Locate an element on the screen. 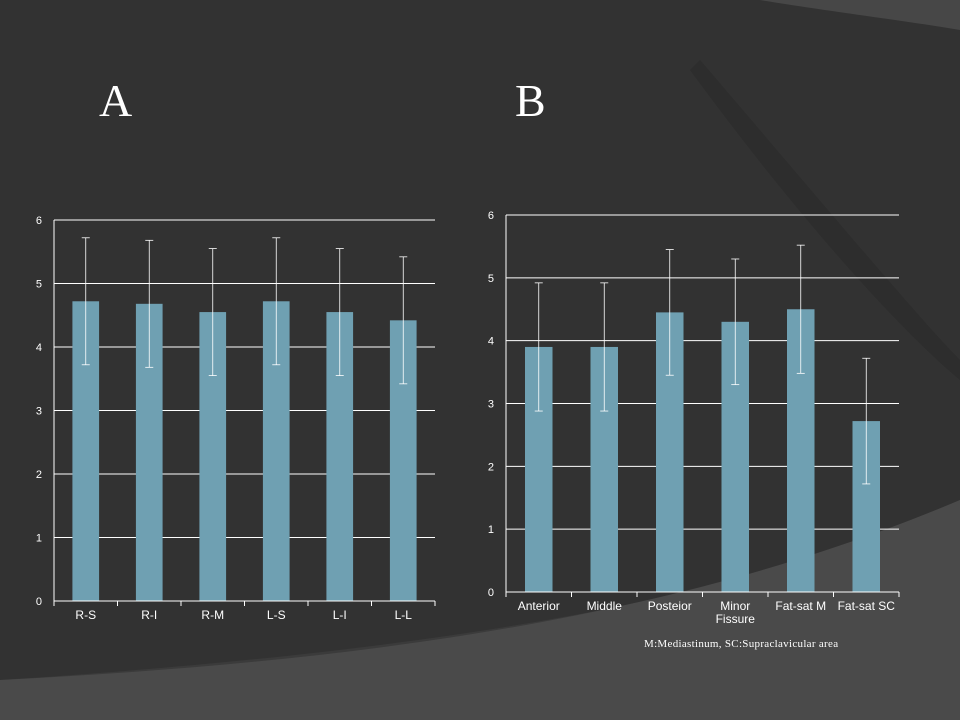 This screenshot has height=720, width=960. chart-a-x-tick-label: R-M is located at coordinates (212, 615).